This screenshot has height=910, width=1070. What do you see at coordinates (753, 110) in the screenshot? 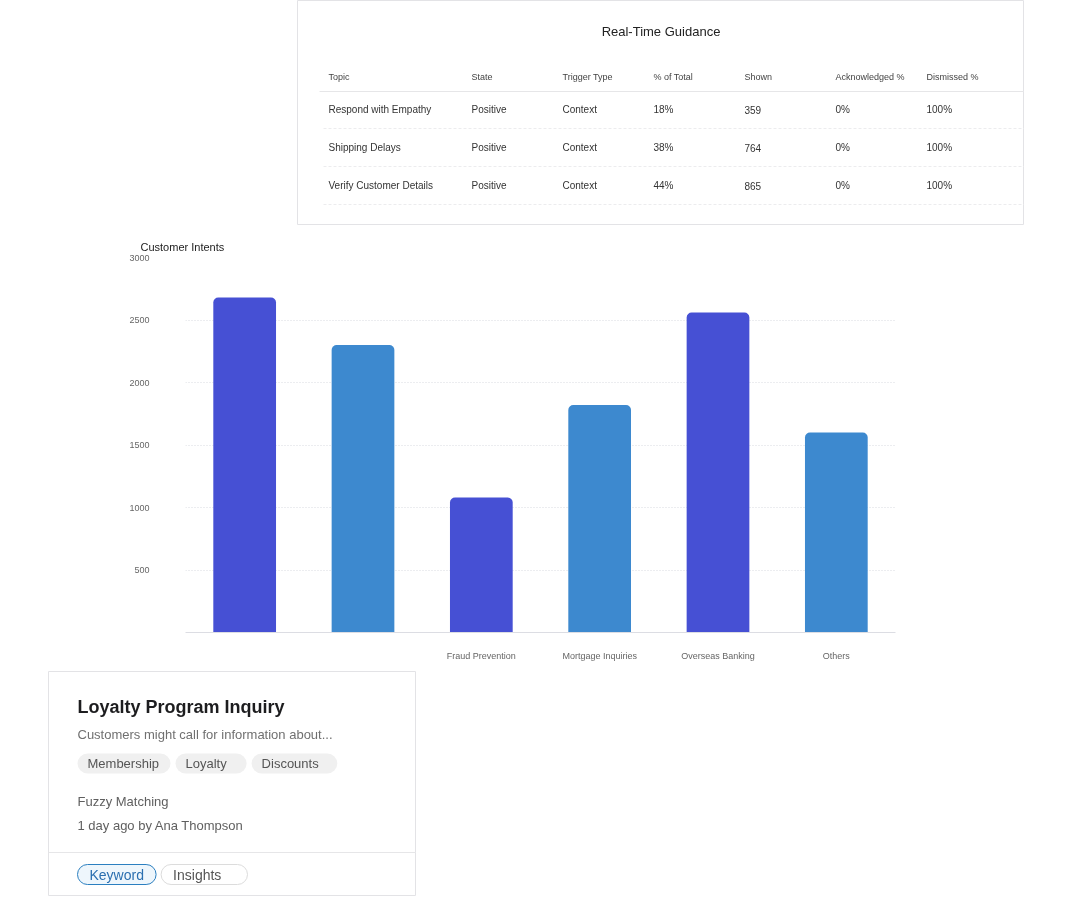
I see `text: 359` at bounding box center [753, 110].